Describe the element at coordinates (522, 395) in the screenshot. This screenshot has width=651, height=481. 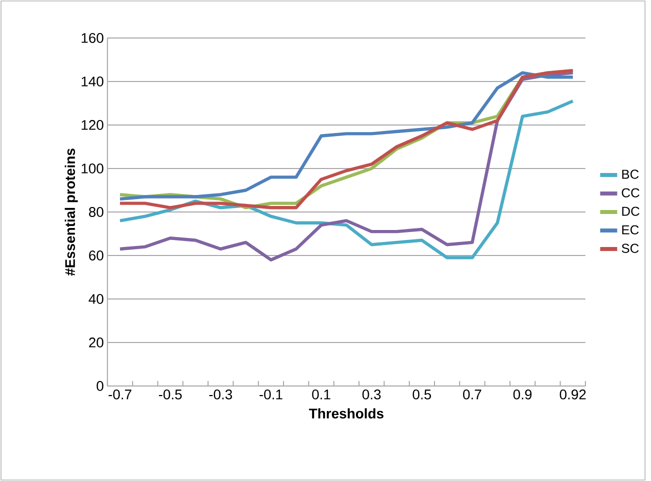
I see `x-tick-label: 0.9` at that location.